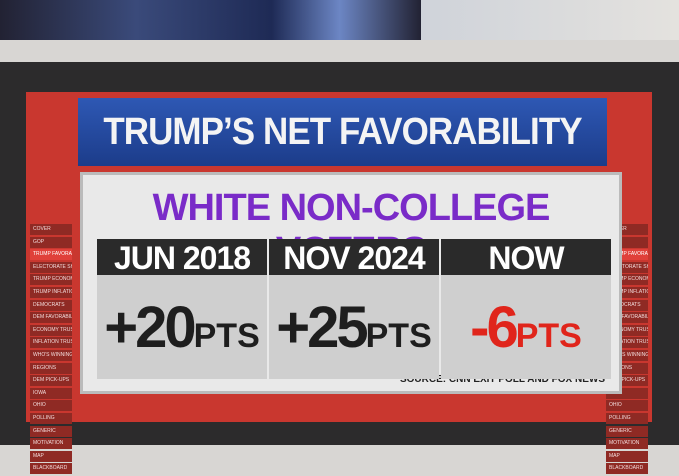 The width and height of the screenshot is (679, 476). Describe the element at coordinates (339, 20) in the screenshot. I see `background-monitors` at that location.